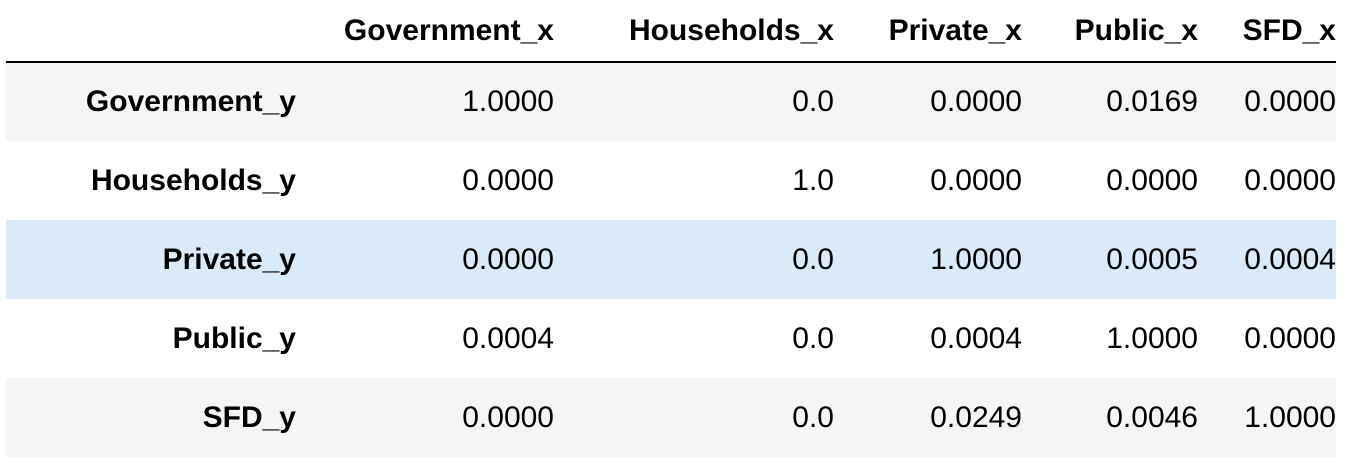 This screenshot has height=474, width=1354. I want to click on table-cell: 0.0249, so click(976, 417).